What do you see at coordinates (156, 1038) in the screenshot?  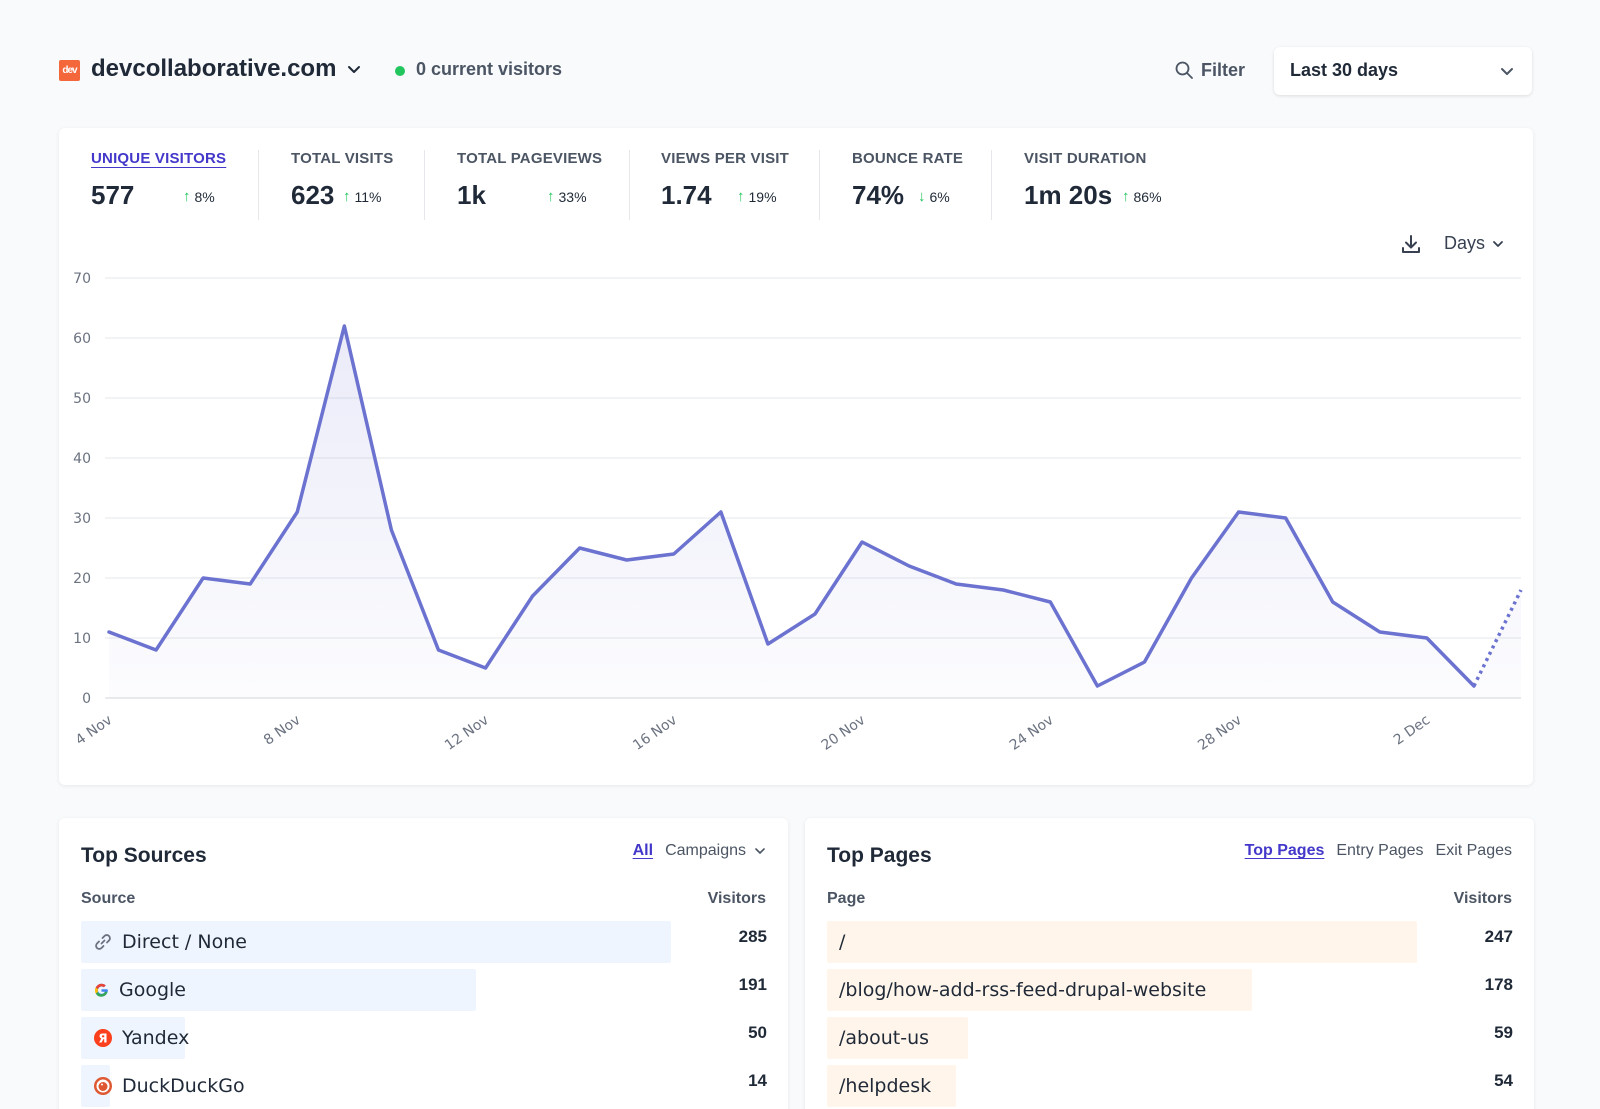 I see `source-name: Yandex` at bounding box center [156, 1038].